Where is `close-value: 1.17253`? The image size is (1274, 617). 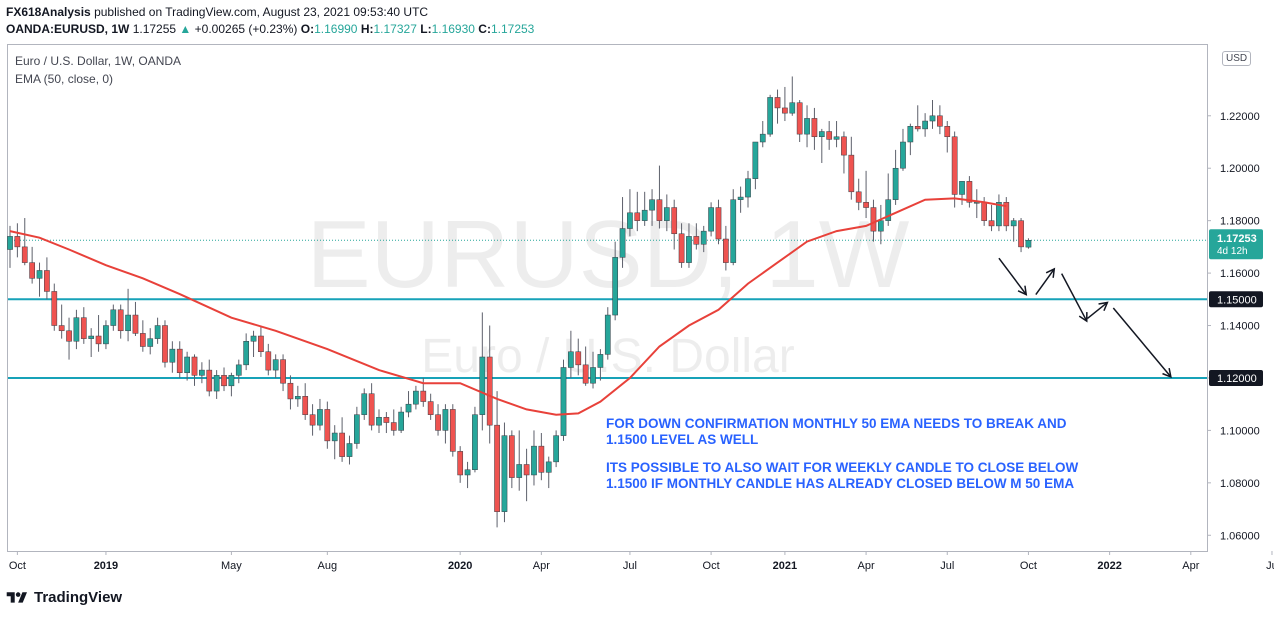 close-value: 1.17253 is located at coordinates (512, 29).